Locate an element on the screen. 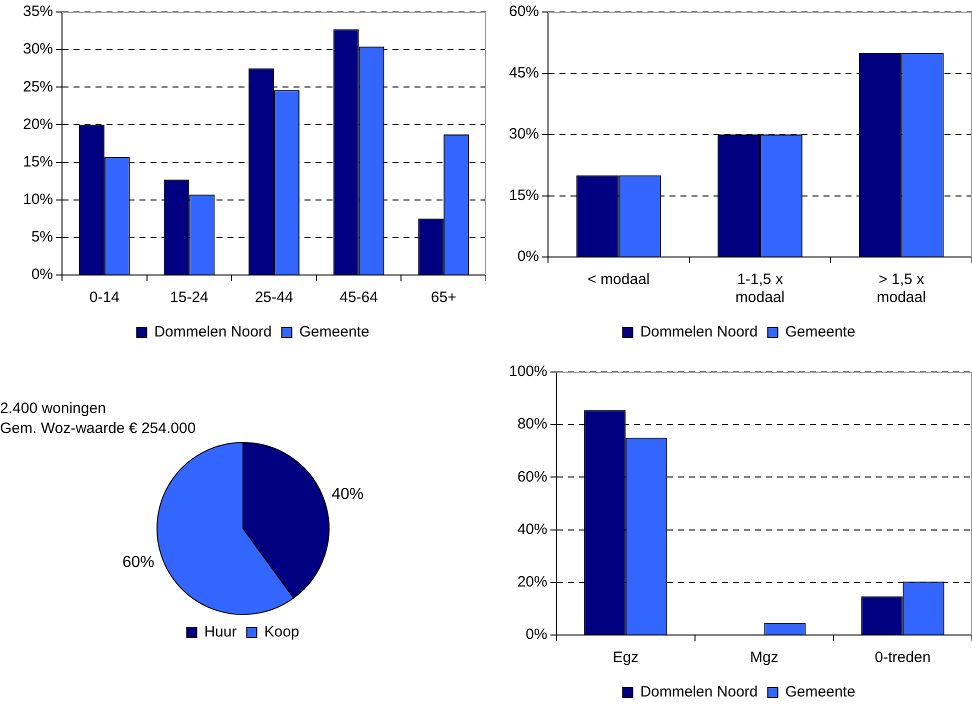 This screenshot has width=972, height=720. x-tick-label: 15-24 is located at coordinates (189, 297).